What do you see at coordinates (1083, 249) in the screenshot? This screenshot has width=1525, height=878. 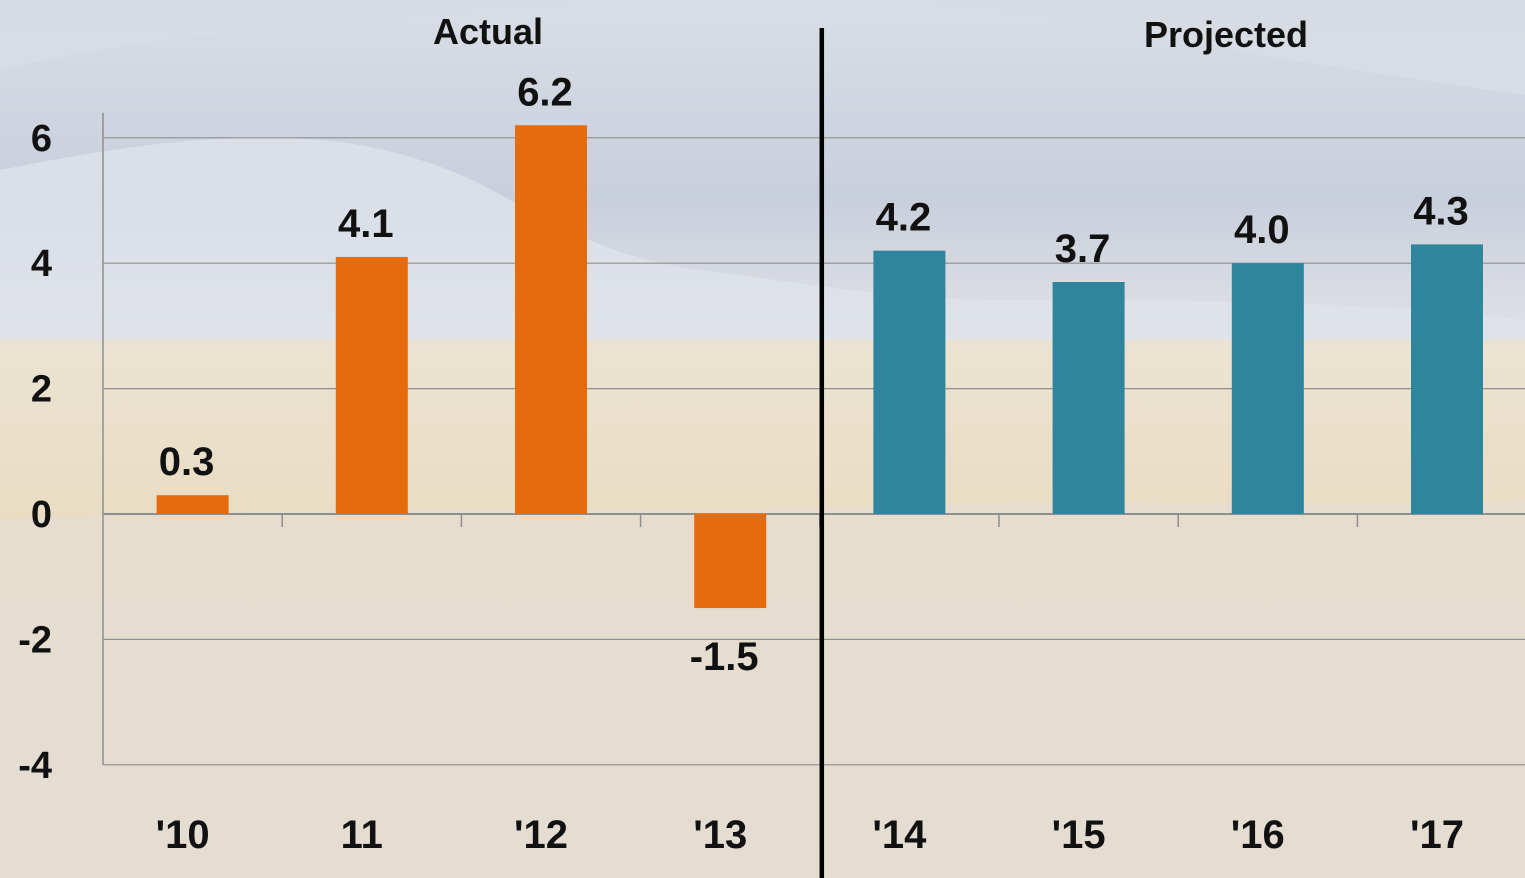 I see `data-label: 3.7` at bounding box center [1083, 249].